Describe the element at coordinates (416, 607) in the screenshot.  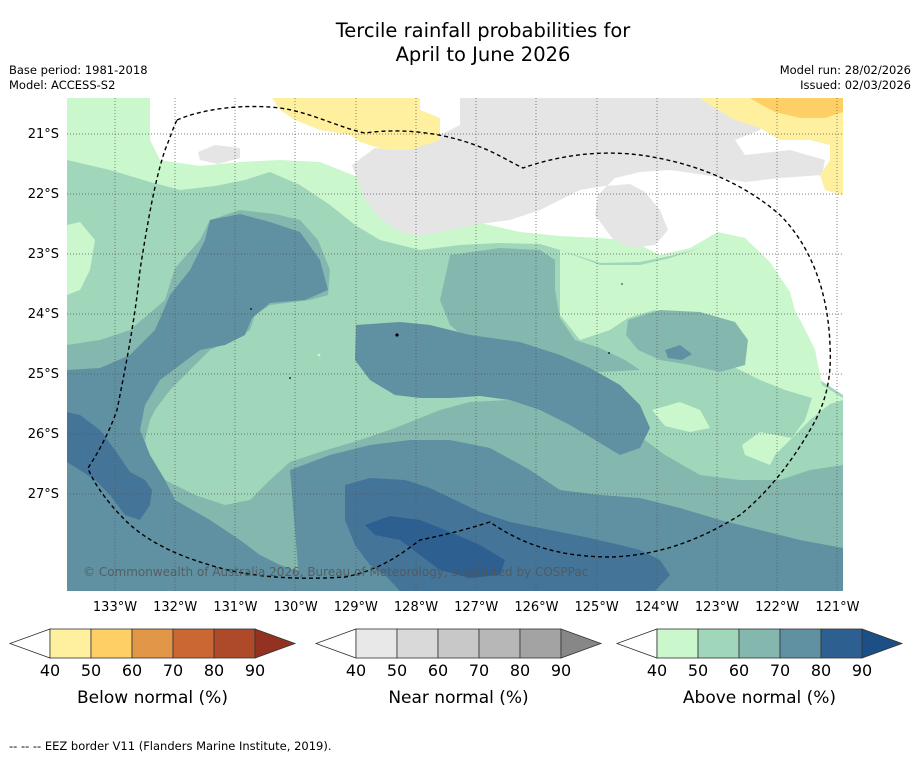
I see `longitude-label: 128°W` at that location.